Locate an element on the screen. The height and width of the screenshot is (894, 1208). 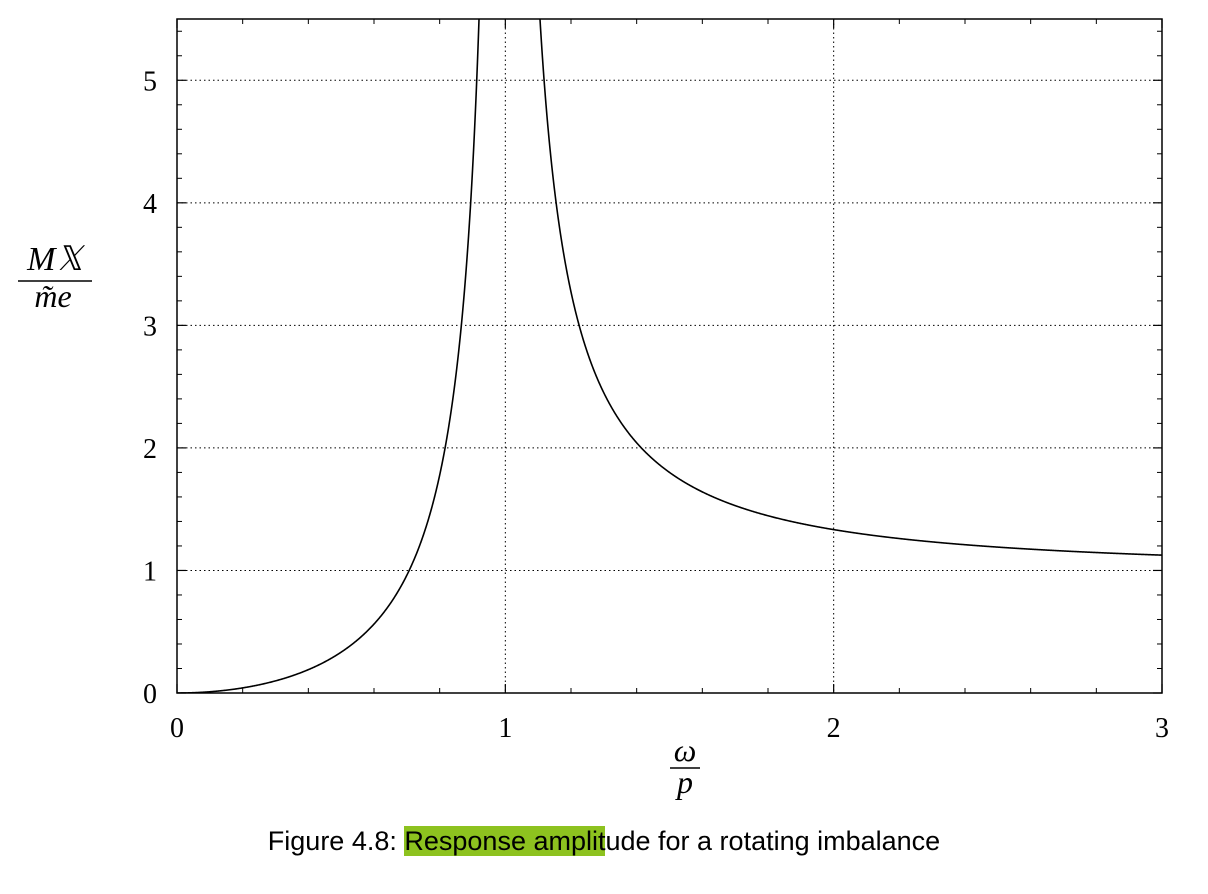
x-axis-label-numerator: ω is located at coordinates (685, 750).